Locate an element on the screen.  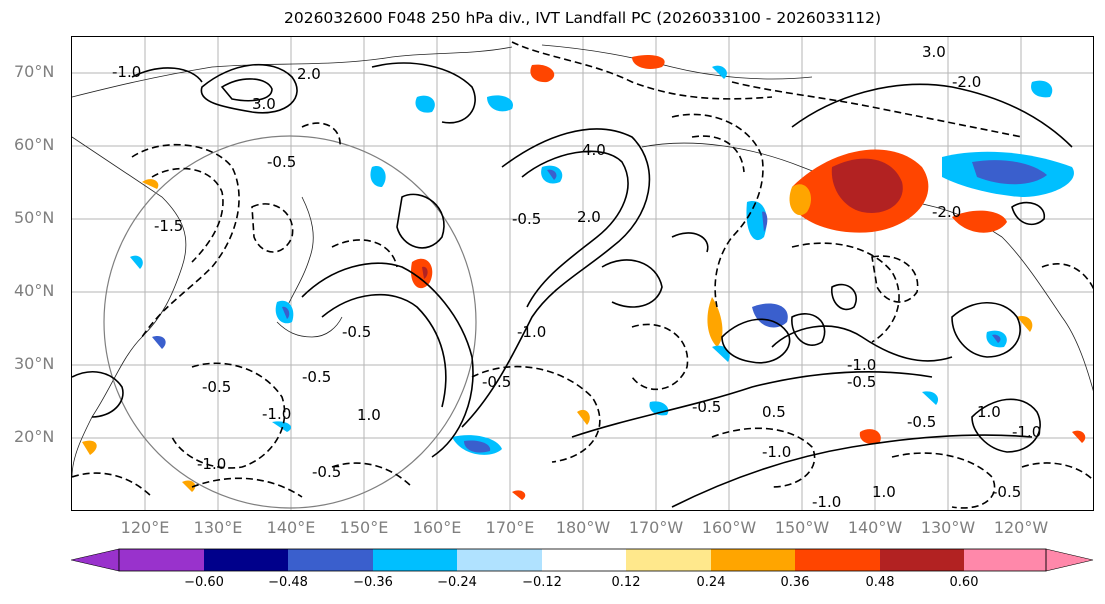
lon-label-180w: 180°W is located at coordinates (583, 527).